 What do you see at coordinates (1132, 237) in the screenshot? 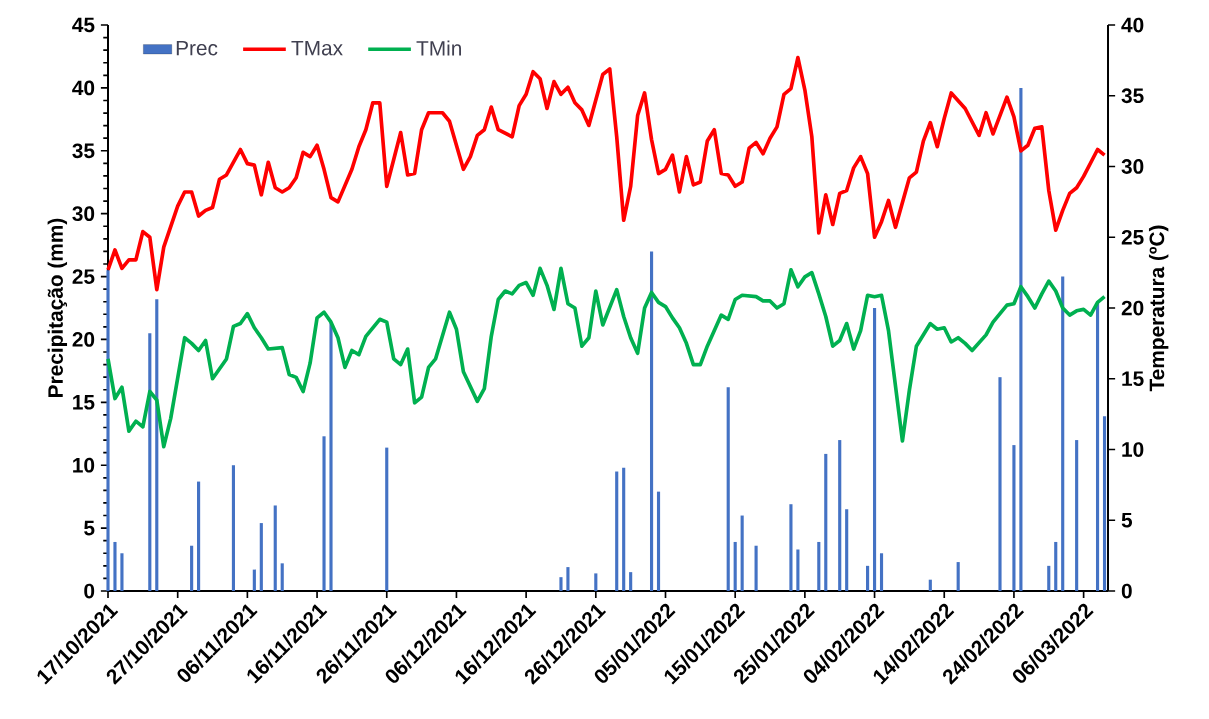
I see `y2-tick-label: 25` at bounding box center [1132, 237].